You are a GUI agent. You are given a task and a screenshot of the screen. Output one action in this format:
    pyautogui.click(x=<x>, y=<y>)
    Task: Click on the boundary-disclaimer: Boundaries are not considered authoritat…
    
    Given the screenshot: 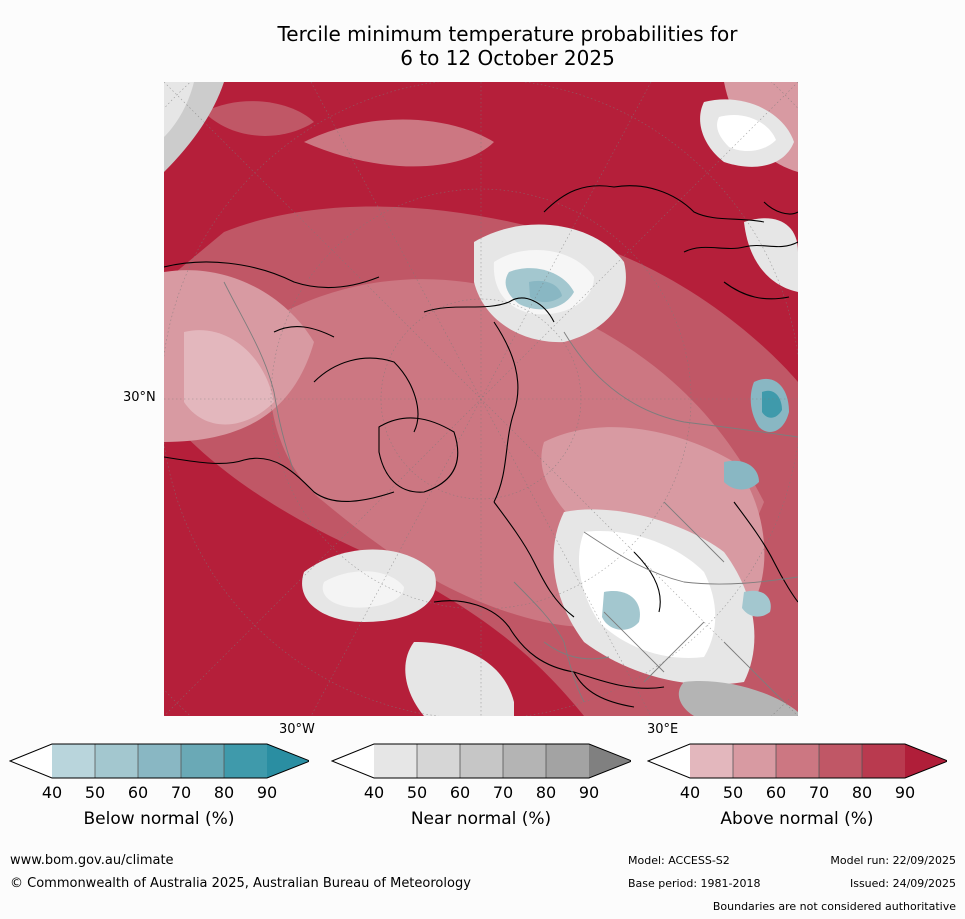 What is the action you would take?
    pyautogui.click(x=834, y=906)
    